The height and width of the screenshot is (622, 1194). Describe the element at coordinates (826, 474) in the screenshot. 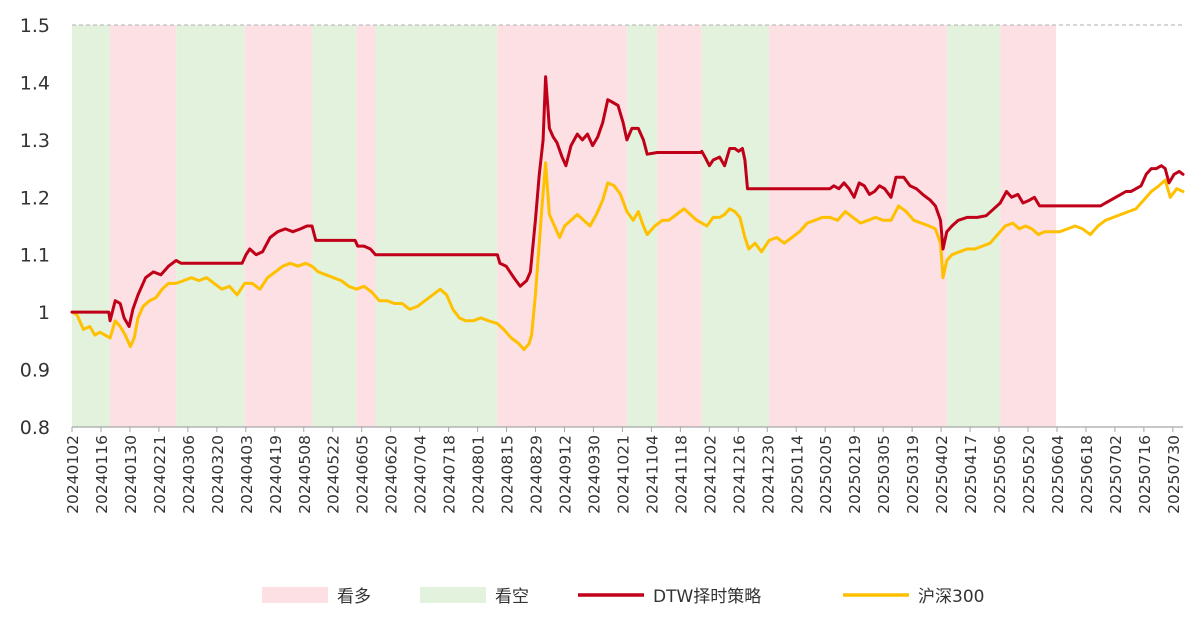

I see `x-tick-label-26: 20250205` at that location.